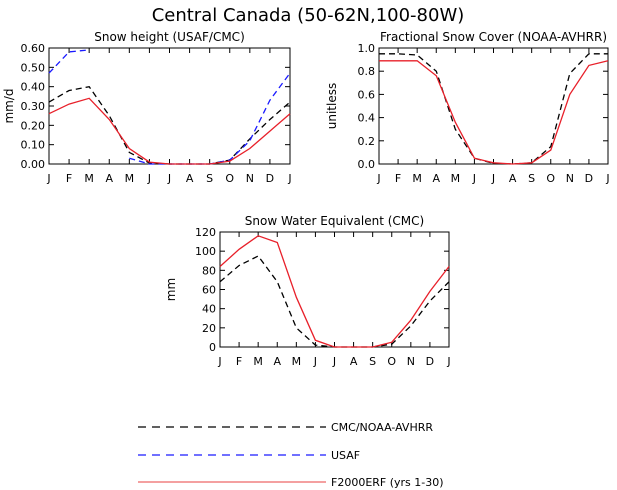 The width and height of the screenshot is (617, 490). What do you see at coordinates (493, 37) in the screenshot?
I see `panel-title: Fractional Snow Cover (NOAA-AVHRR)` at bounding box center [493, 37].